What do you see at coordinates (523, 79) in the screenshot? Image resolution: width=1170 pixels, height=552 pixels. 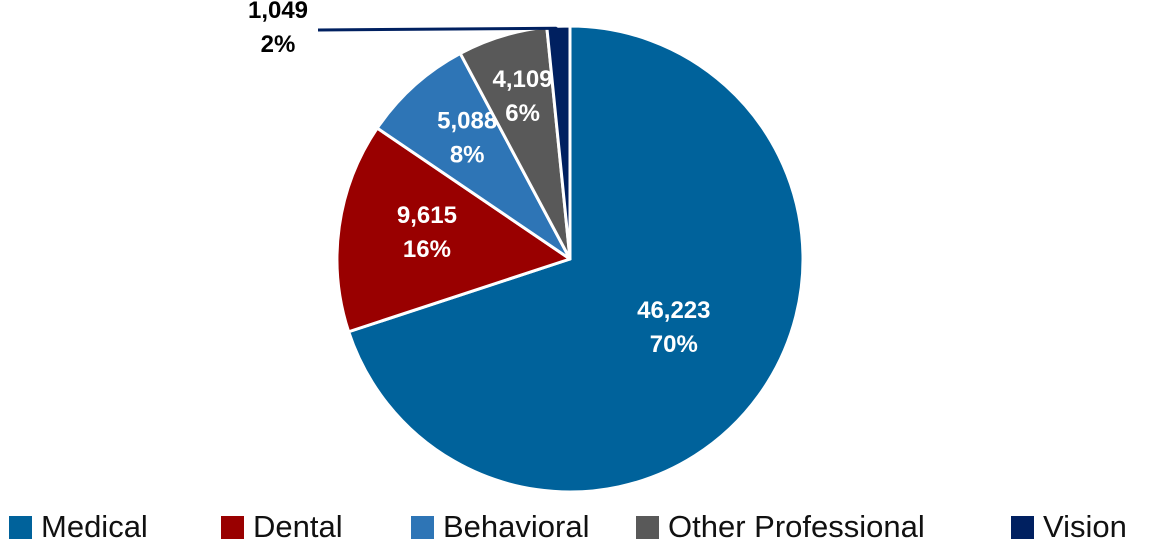 I see `slice-value-other-professional: 4,109` at bounding box center [523, 79].